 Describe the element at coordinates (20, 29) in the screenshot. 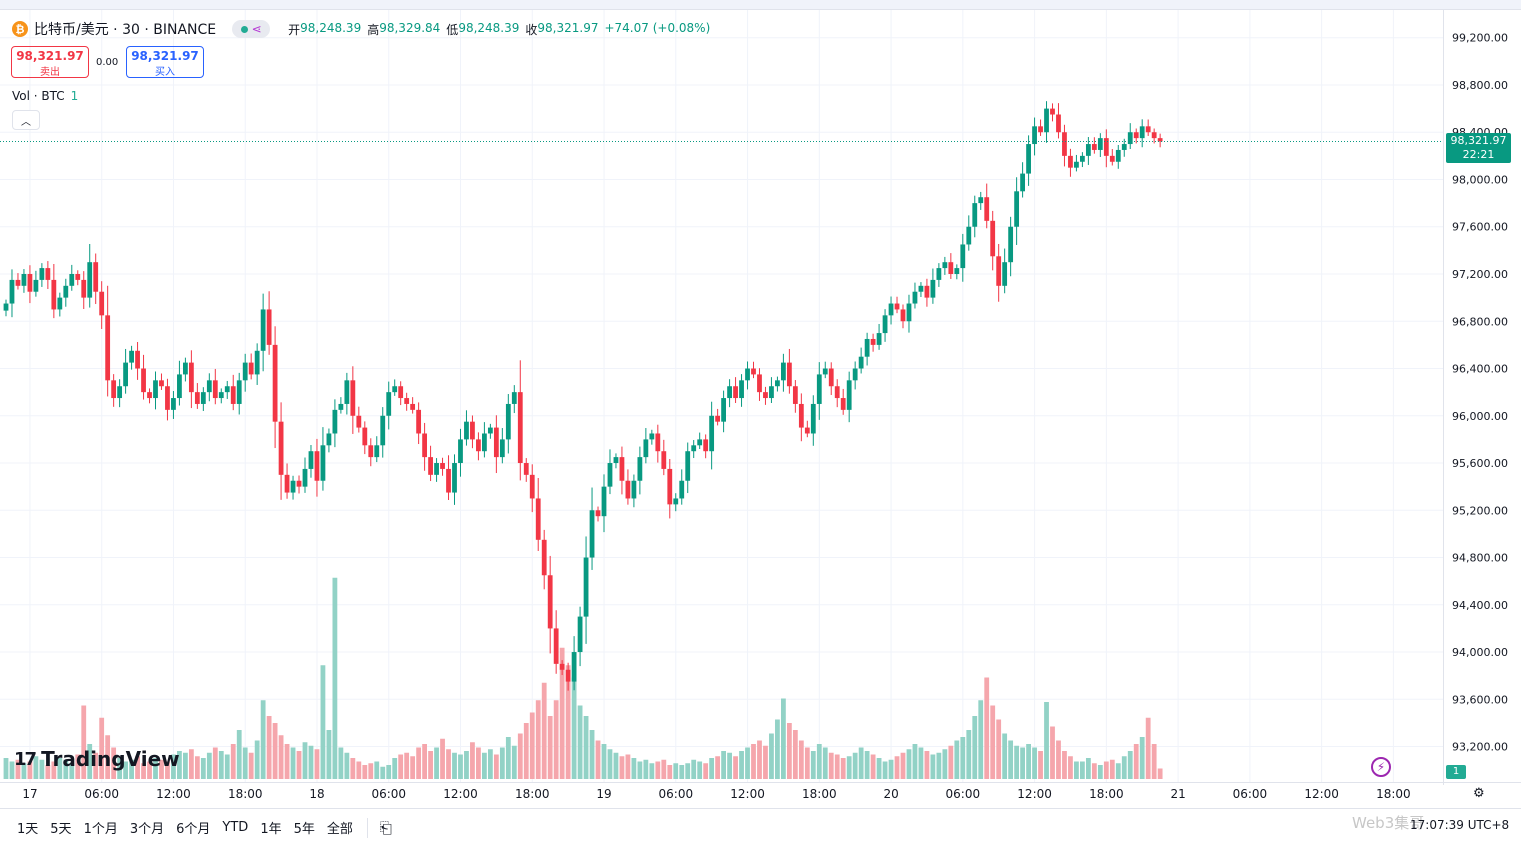

I see `bitcoin-icon: ₿` at that location.